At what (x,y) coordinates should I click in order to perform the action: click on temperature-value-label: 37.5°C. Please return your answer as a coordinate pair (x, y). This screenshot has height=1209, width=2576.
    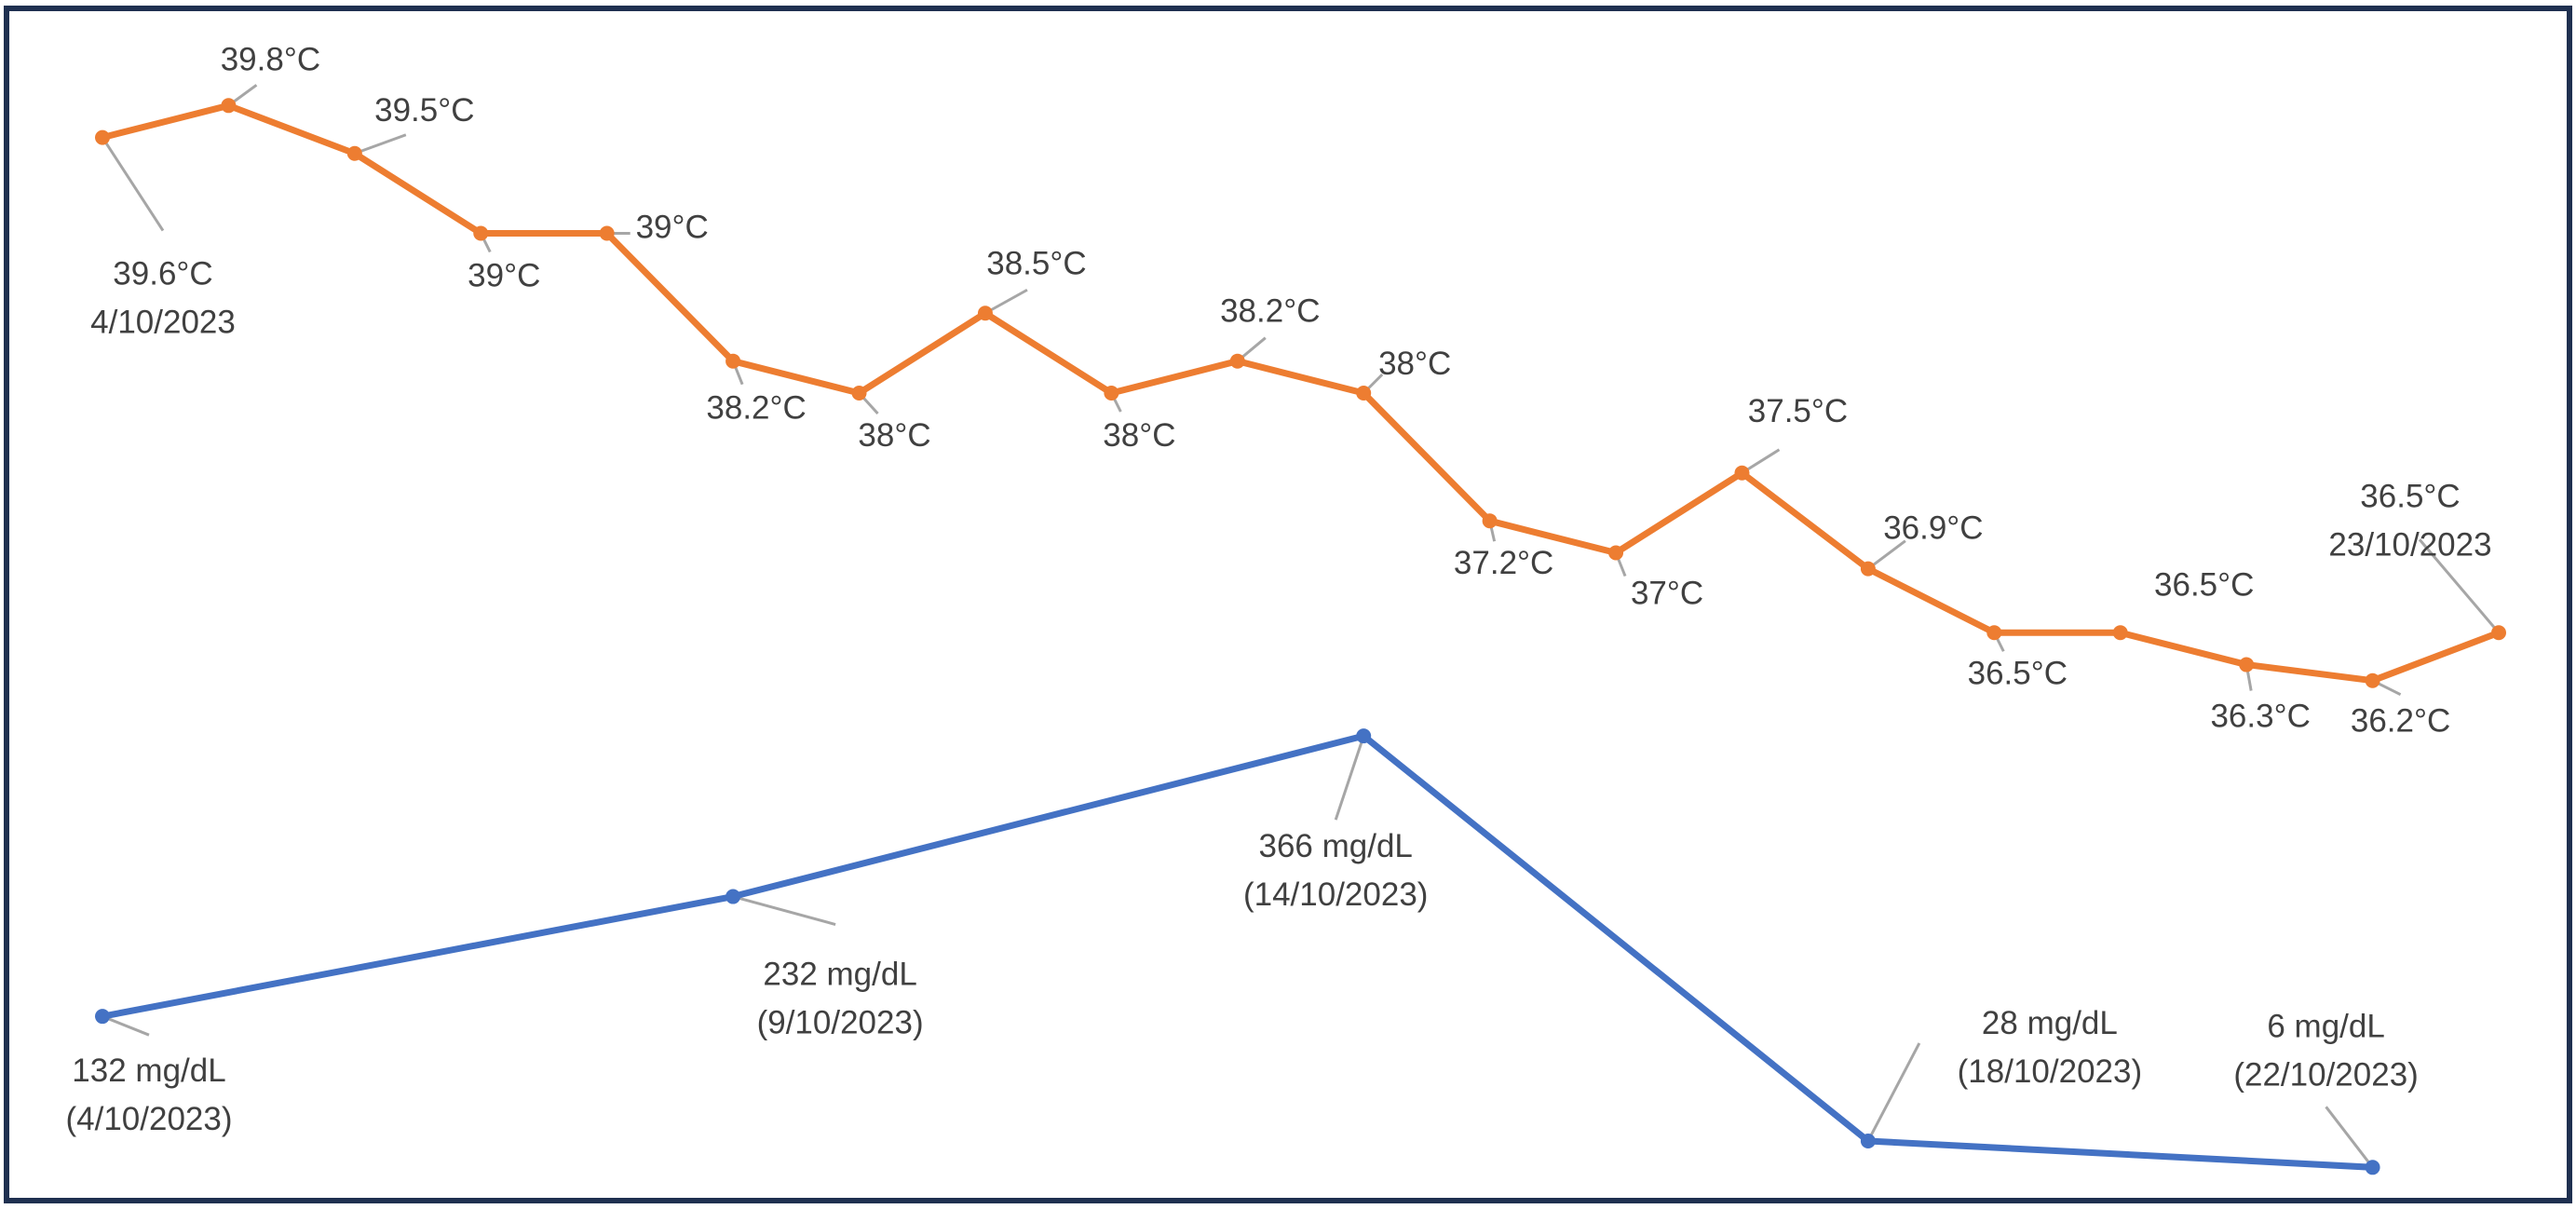
    Looking at the image, I should click on (1798, 411).